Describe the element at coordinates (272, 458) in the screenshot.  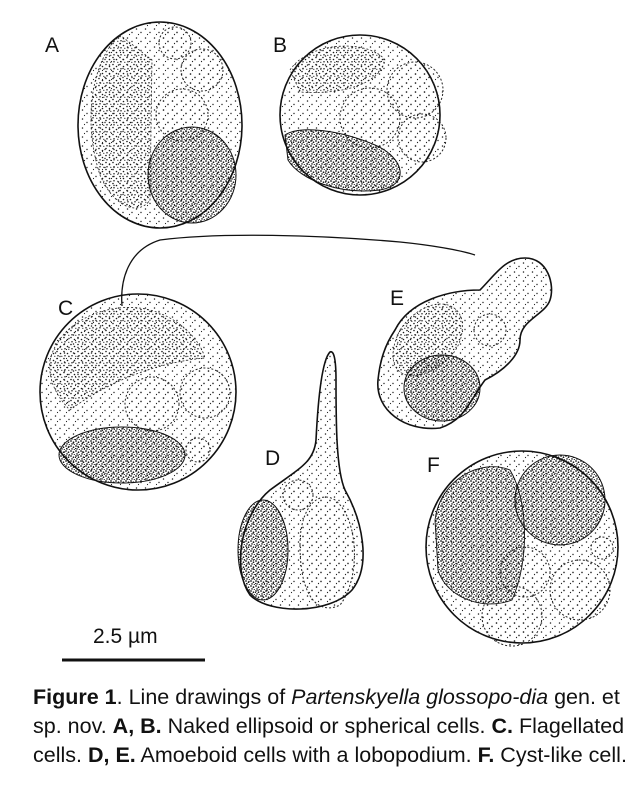
I see `panel-label-d: D` at that location.